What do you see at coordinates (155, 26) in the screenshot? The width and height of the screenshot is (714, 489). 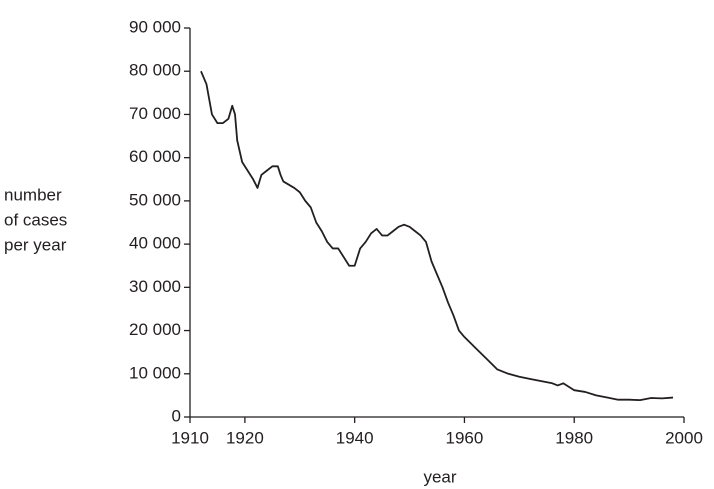 I see `y-tick-label: 90 000` at bounding box center [155, 26].